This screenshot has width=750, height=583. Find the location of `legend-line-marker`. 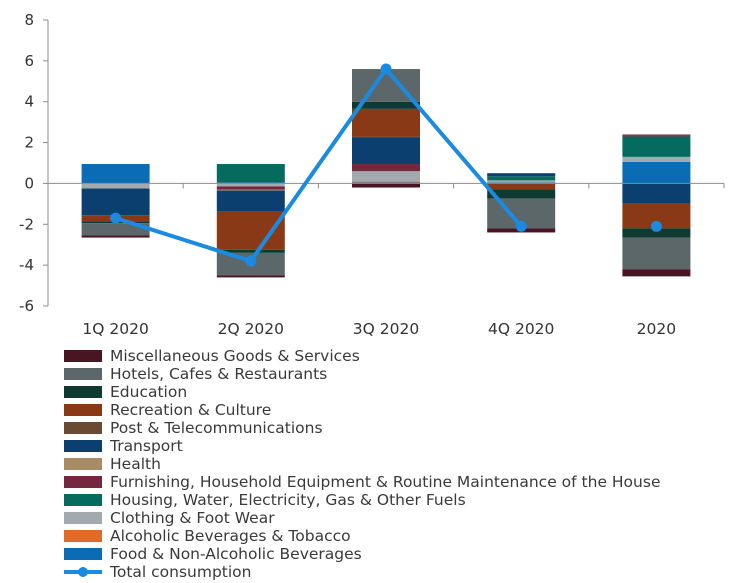

legend-line-marker is located at coordinates (83, 572).